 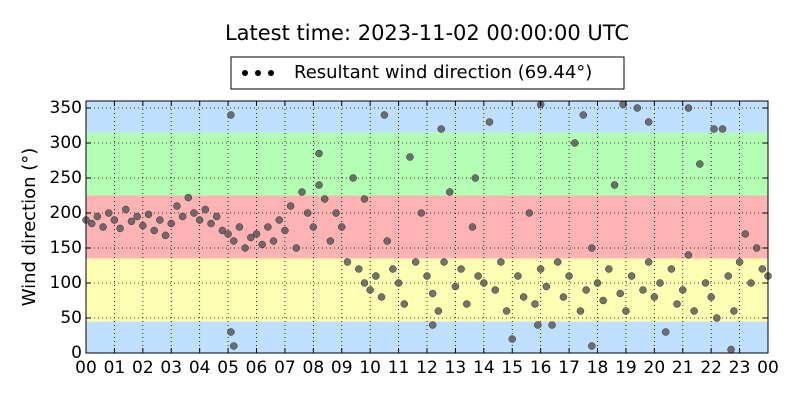 What do you see at coordinates (484, 368) in the screenshot?
I see `x-tick-label: 14` at bounding box center [484, 368].